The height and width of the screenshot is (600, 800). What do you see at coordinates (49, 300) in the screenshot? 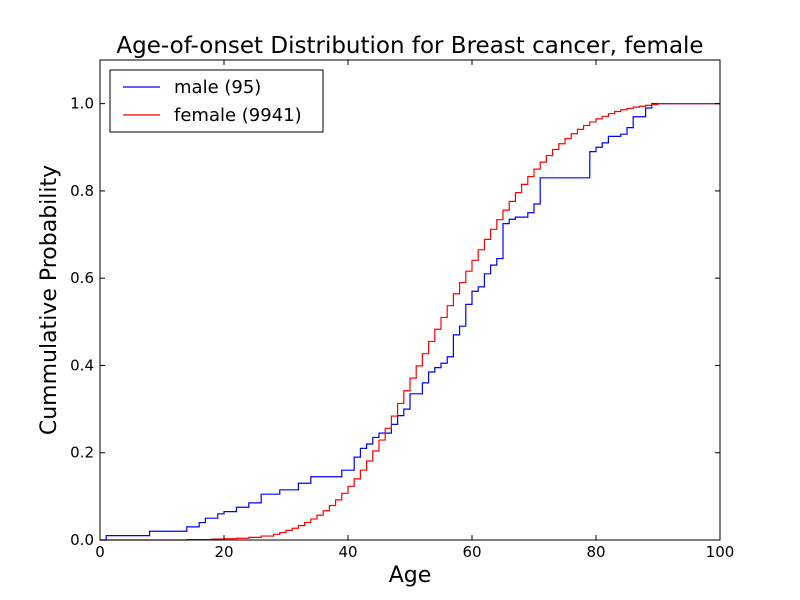
I see `y-axis-label: Cummulative Probability` at bounding box center [49, 300].